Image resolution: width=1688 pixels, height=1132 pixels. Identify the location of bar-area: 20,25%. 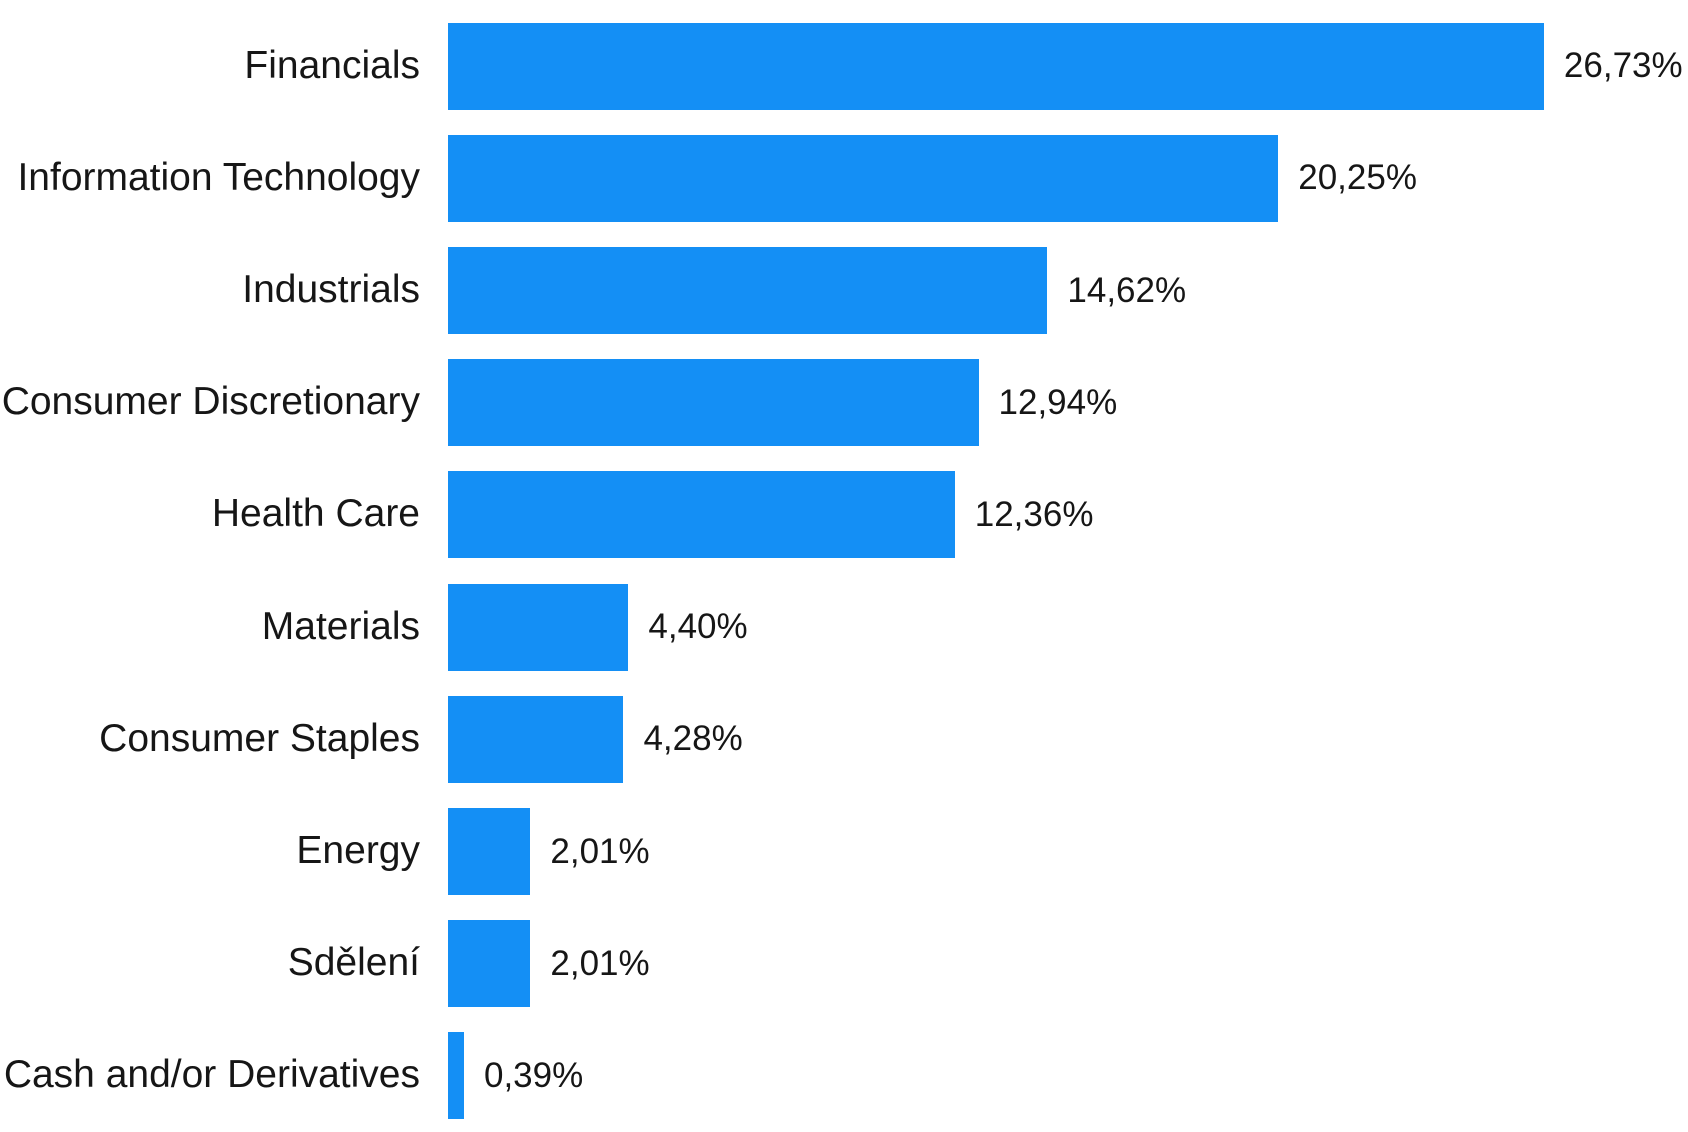
(1054, 178).